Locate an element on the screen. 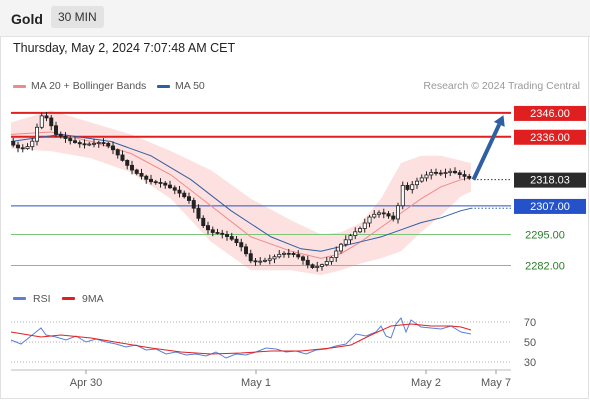 This screenshot has width=590, height=400. current-price-label-box is located at coordinates (550, 180).